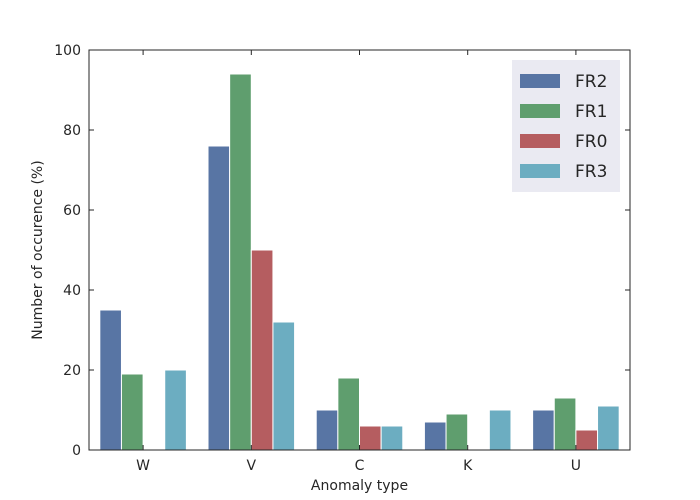 This screenshot has width=700, height=500. I want to click on bar-fr1-c, so click(348, 414).